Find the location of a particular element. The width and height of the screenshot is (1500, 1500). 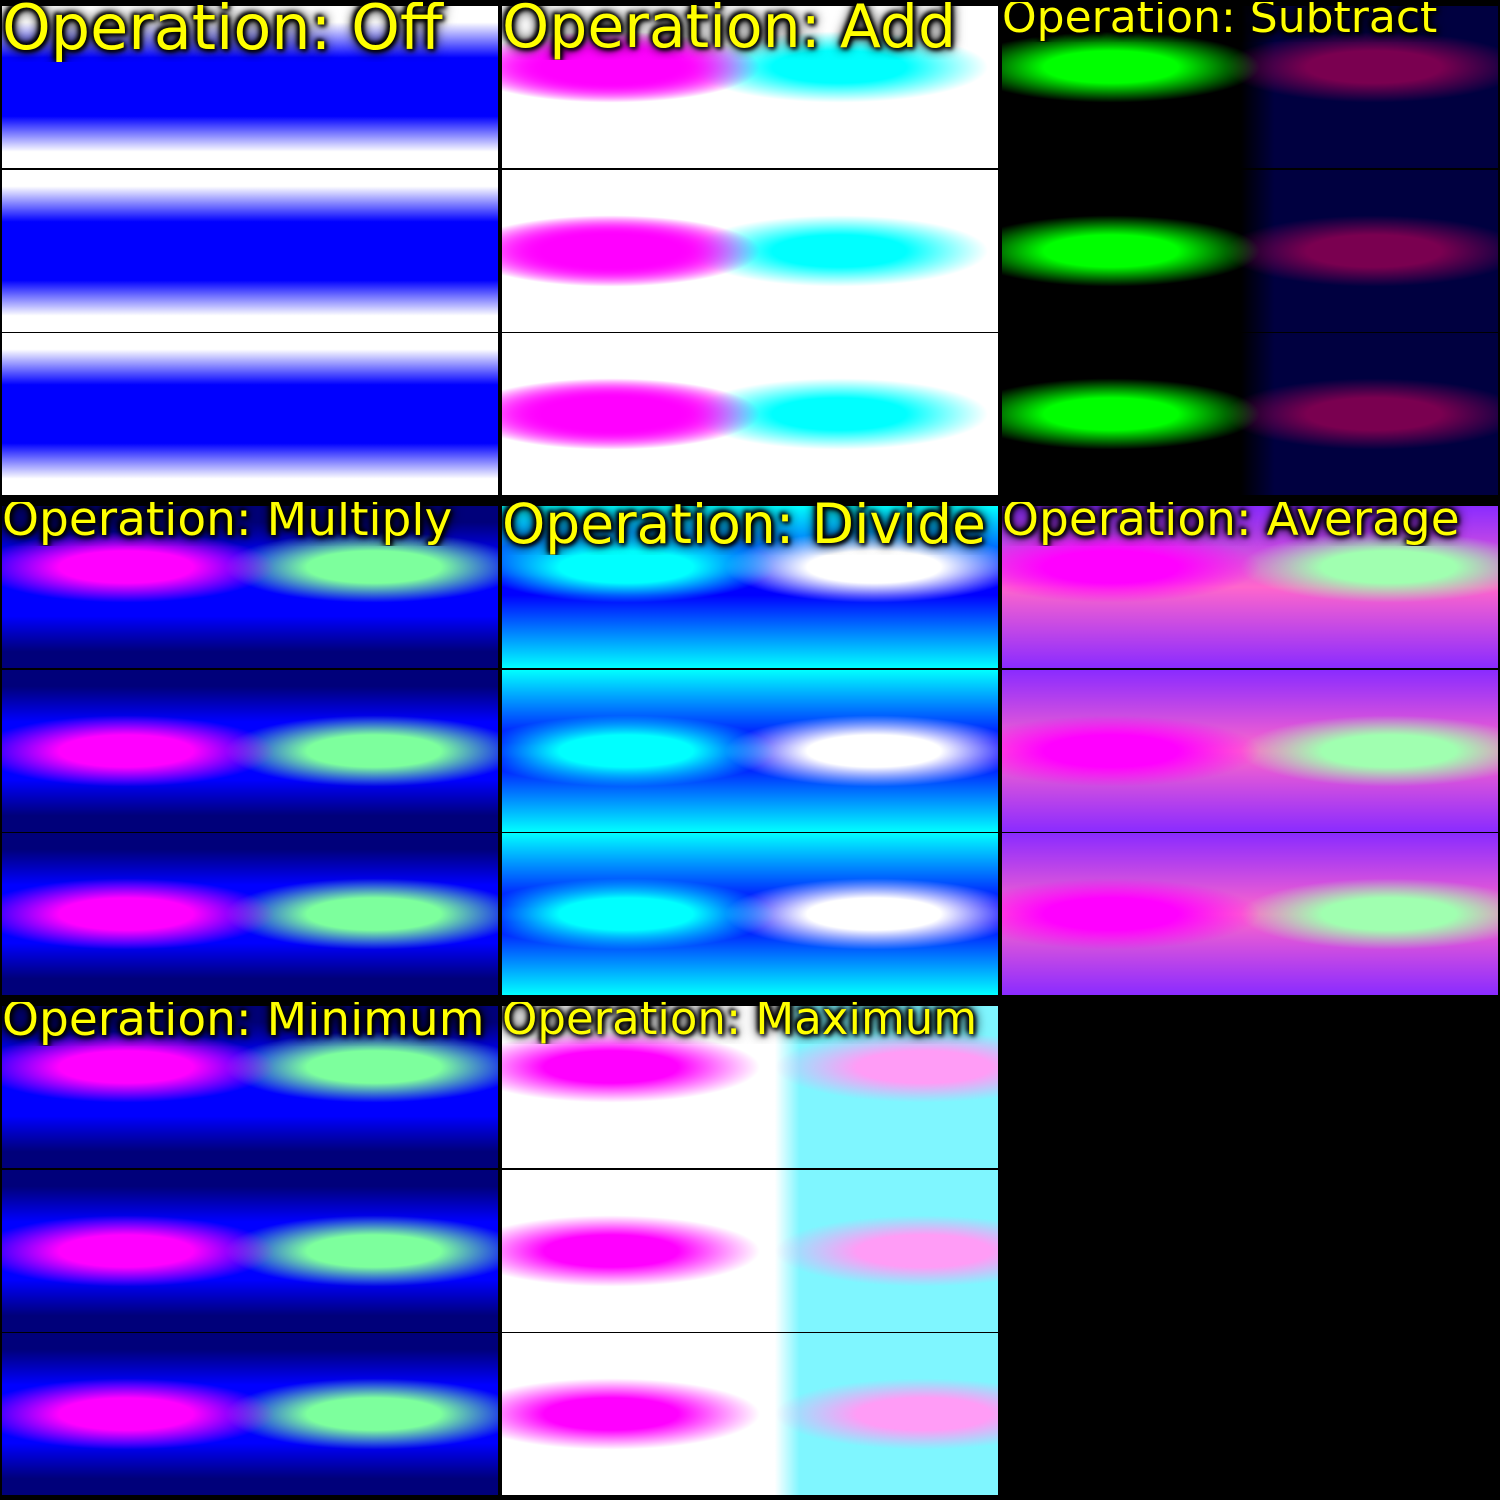

operation-tile-average: Operation: Average is located at coordinates (1250, 750).